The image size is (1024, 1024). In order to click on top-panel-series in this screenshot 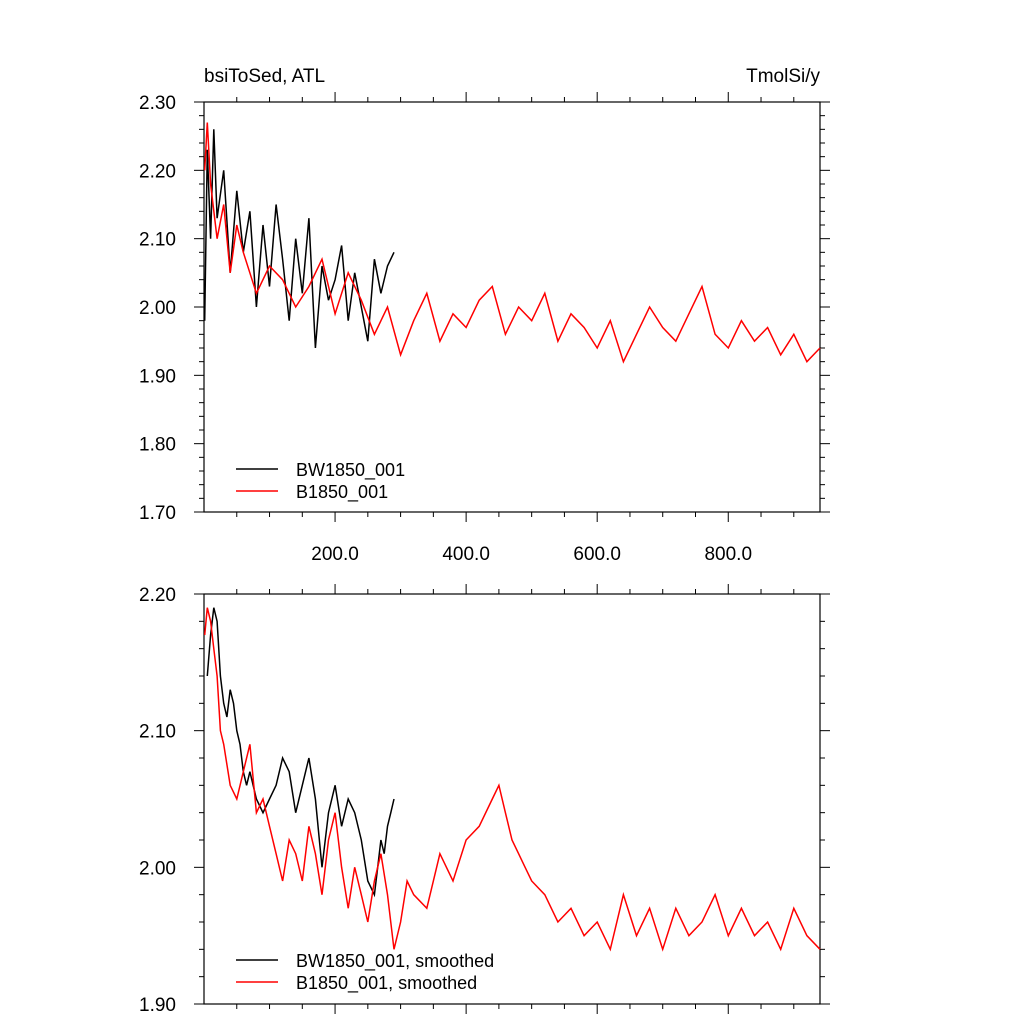, I will do `click(512, 243)`.